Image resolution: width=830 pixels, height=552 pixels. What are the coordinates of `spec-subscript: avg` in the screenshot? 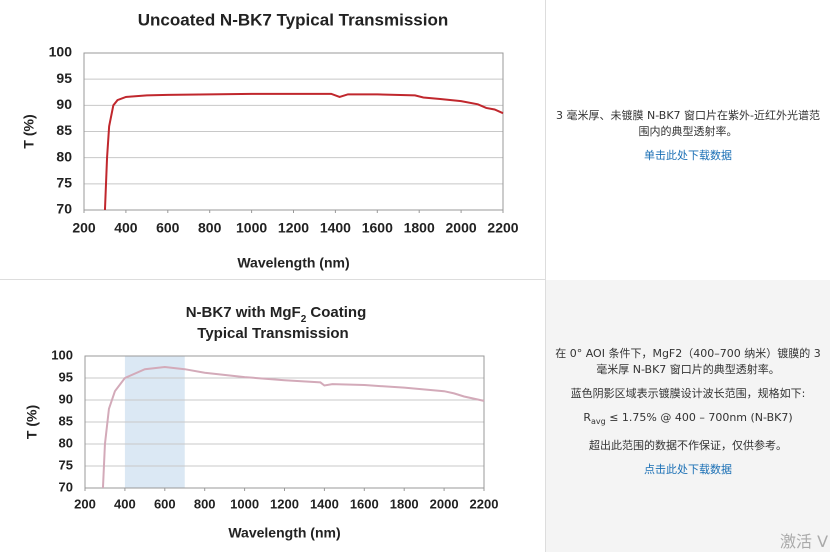 It's located at (598, 422).